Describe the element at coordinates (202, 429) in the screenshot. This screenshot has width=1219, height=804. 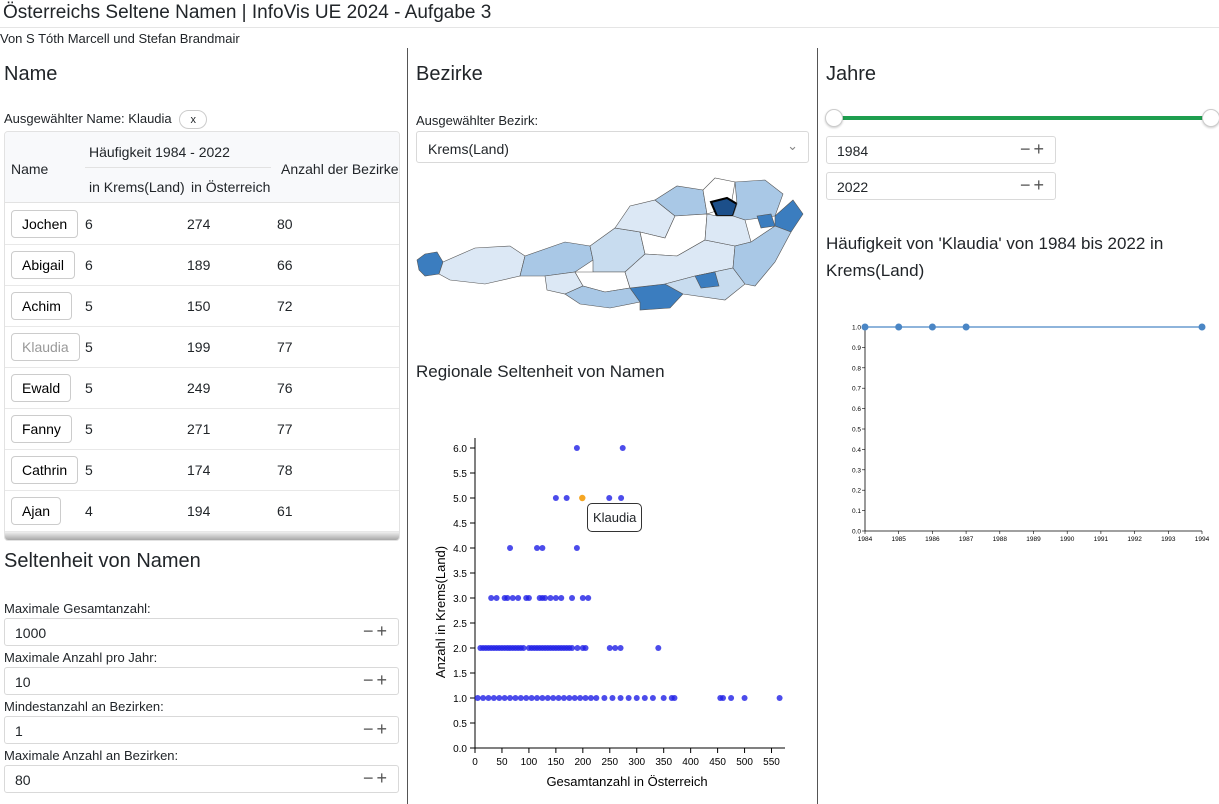
I see `table-row: Fanny 5 271 77` at that location.